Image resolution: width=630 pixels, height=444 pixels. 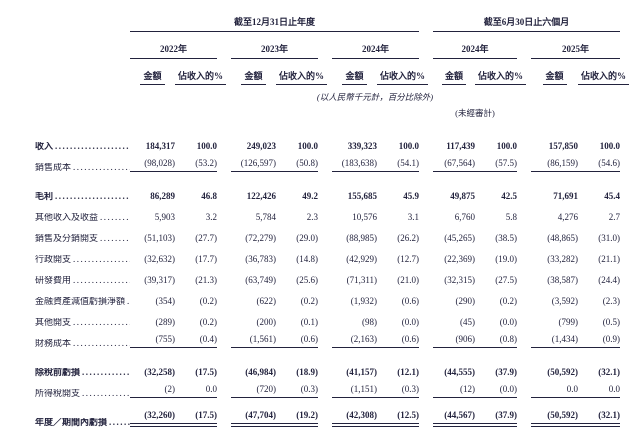 I want to click on pct-cell: 5.8, so click(x=496, y=211).